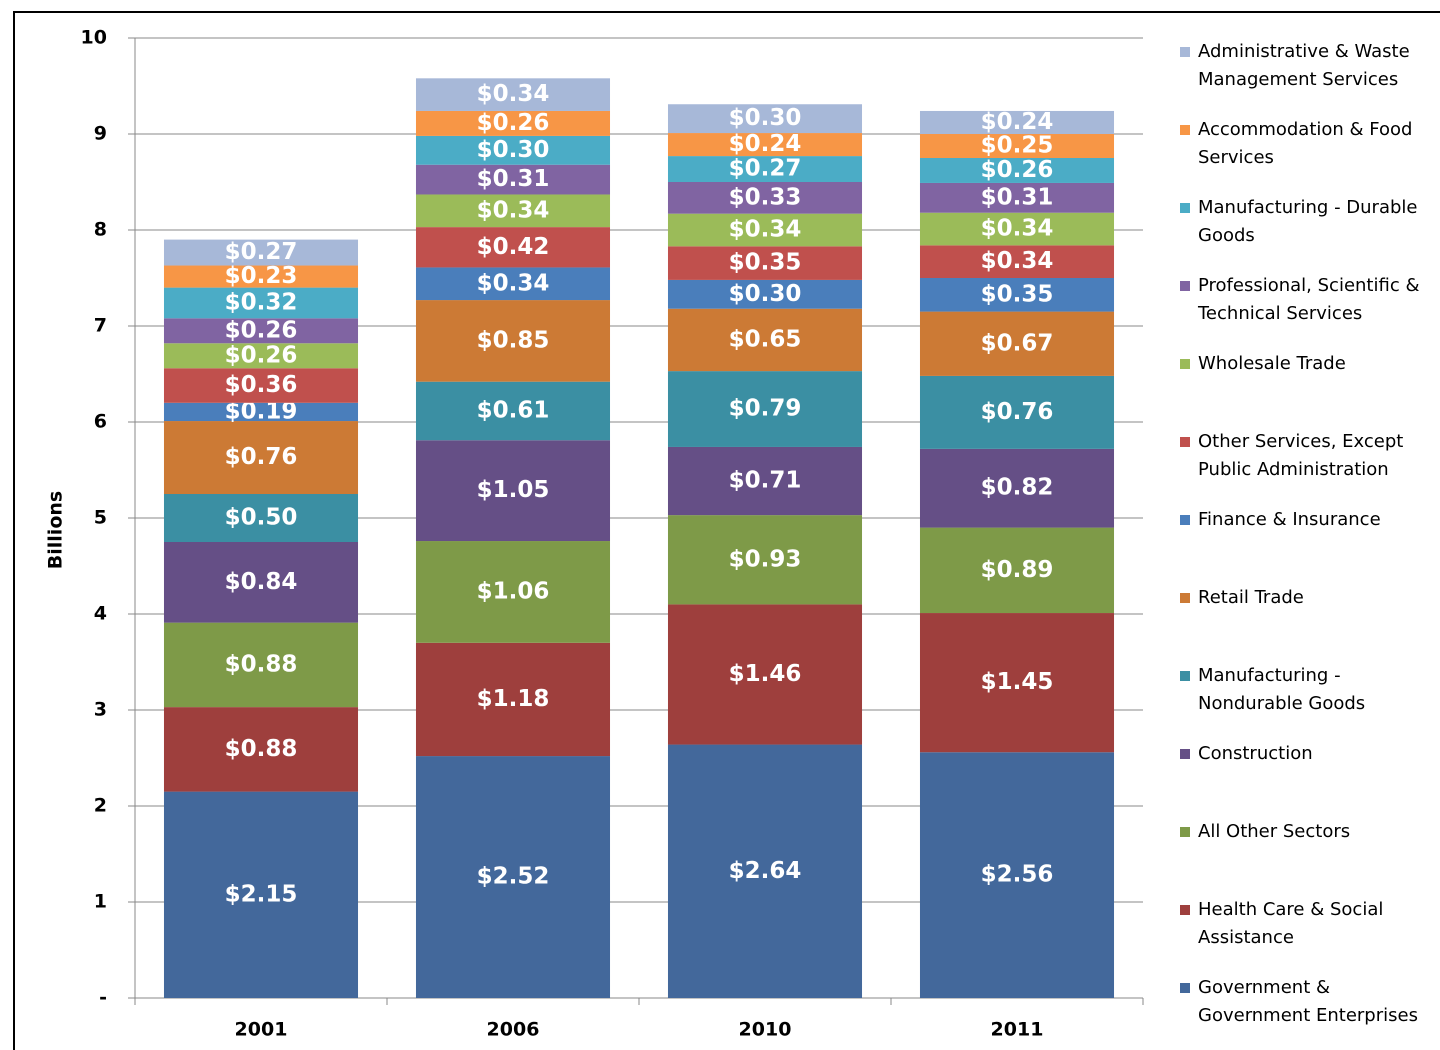  Describe the element at coordinates (100, 806) in the screenshot. I see `y-tick-label: 2` at that location.